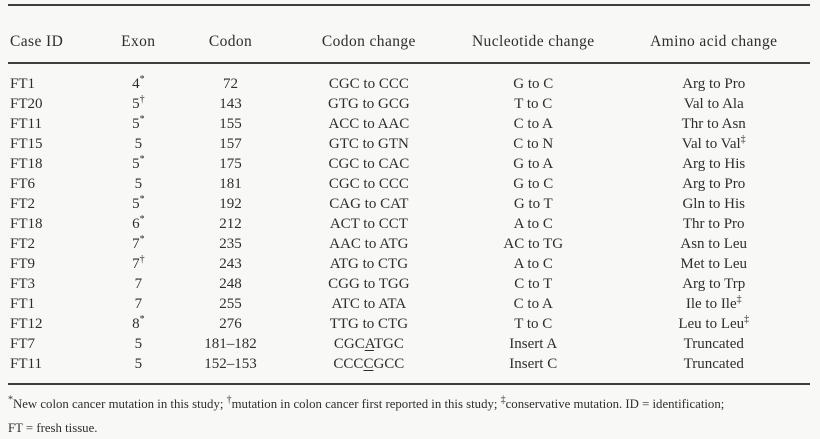 This screenshot has width=820, height=439. What do you see at coordinates (533, 104) in the screenshot?
I see `nucleotide-change-cell: T to C` at bounding box center [533, 104].